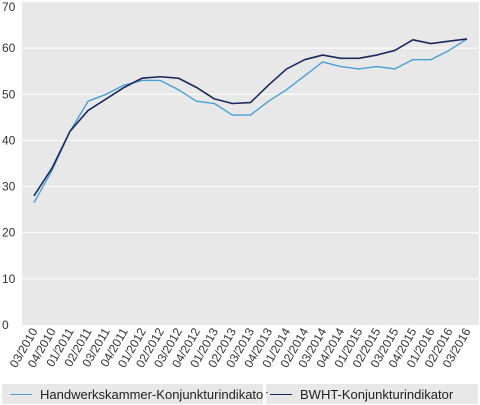  What do you see at coordinates (377, 394) in the screenshot?
I see `legend-label-bwht: BWHT-Konjunkturindikator` at bounding box center [377, 394].